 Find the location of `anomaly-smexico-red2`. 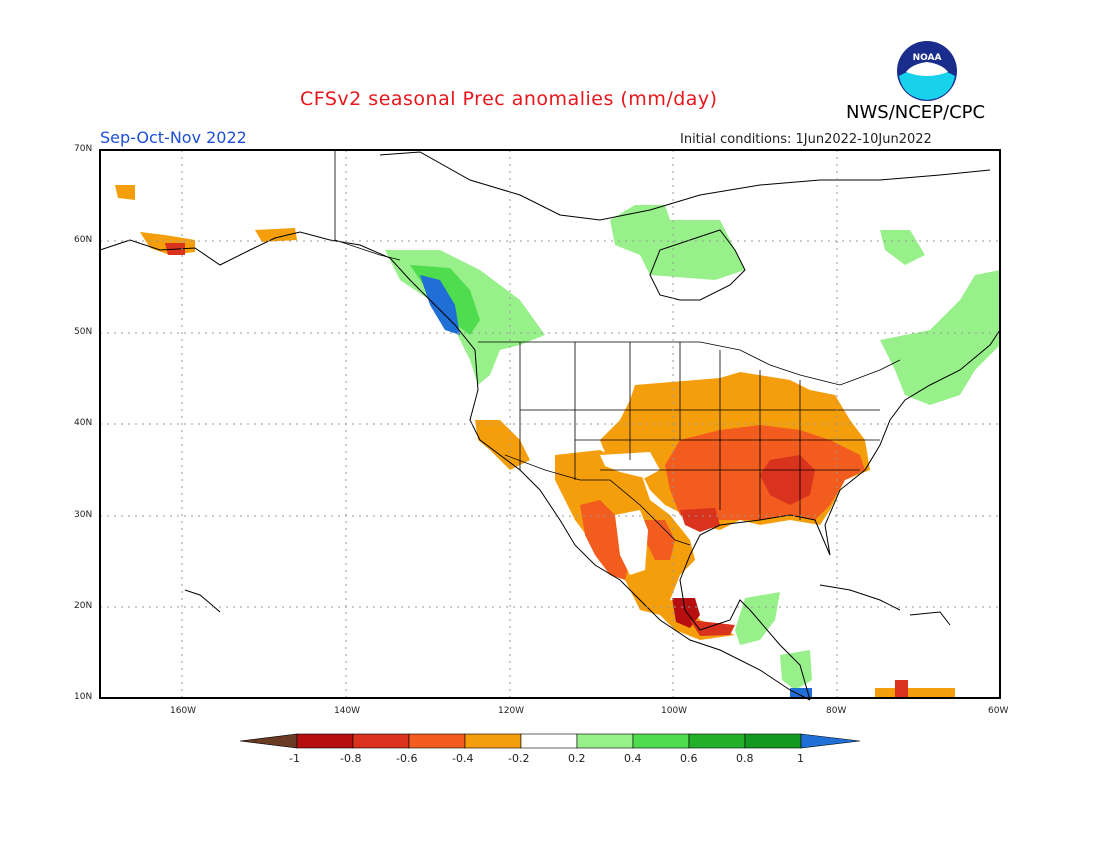

anomaly-smexico-red2 is located at coordinates (712, 628).